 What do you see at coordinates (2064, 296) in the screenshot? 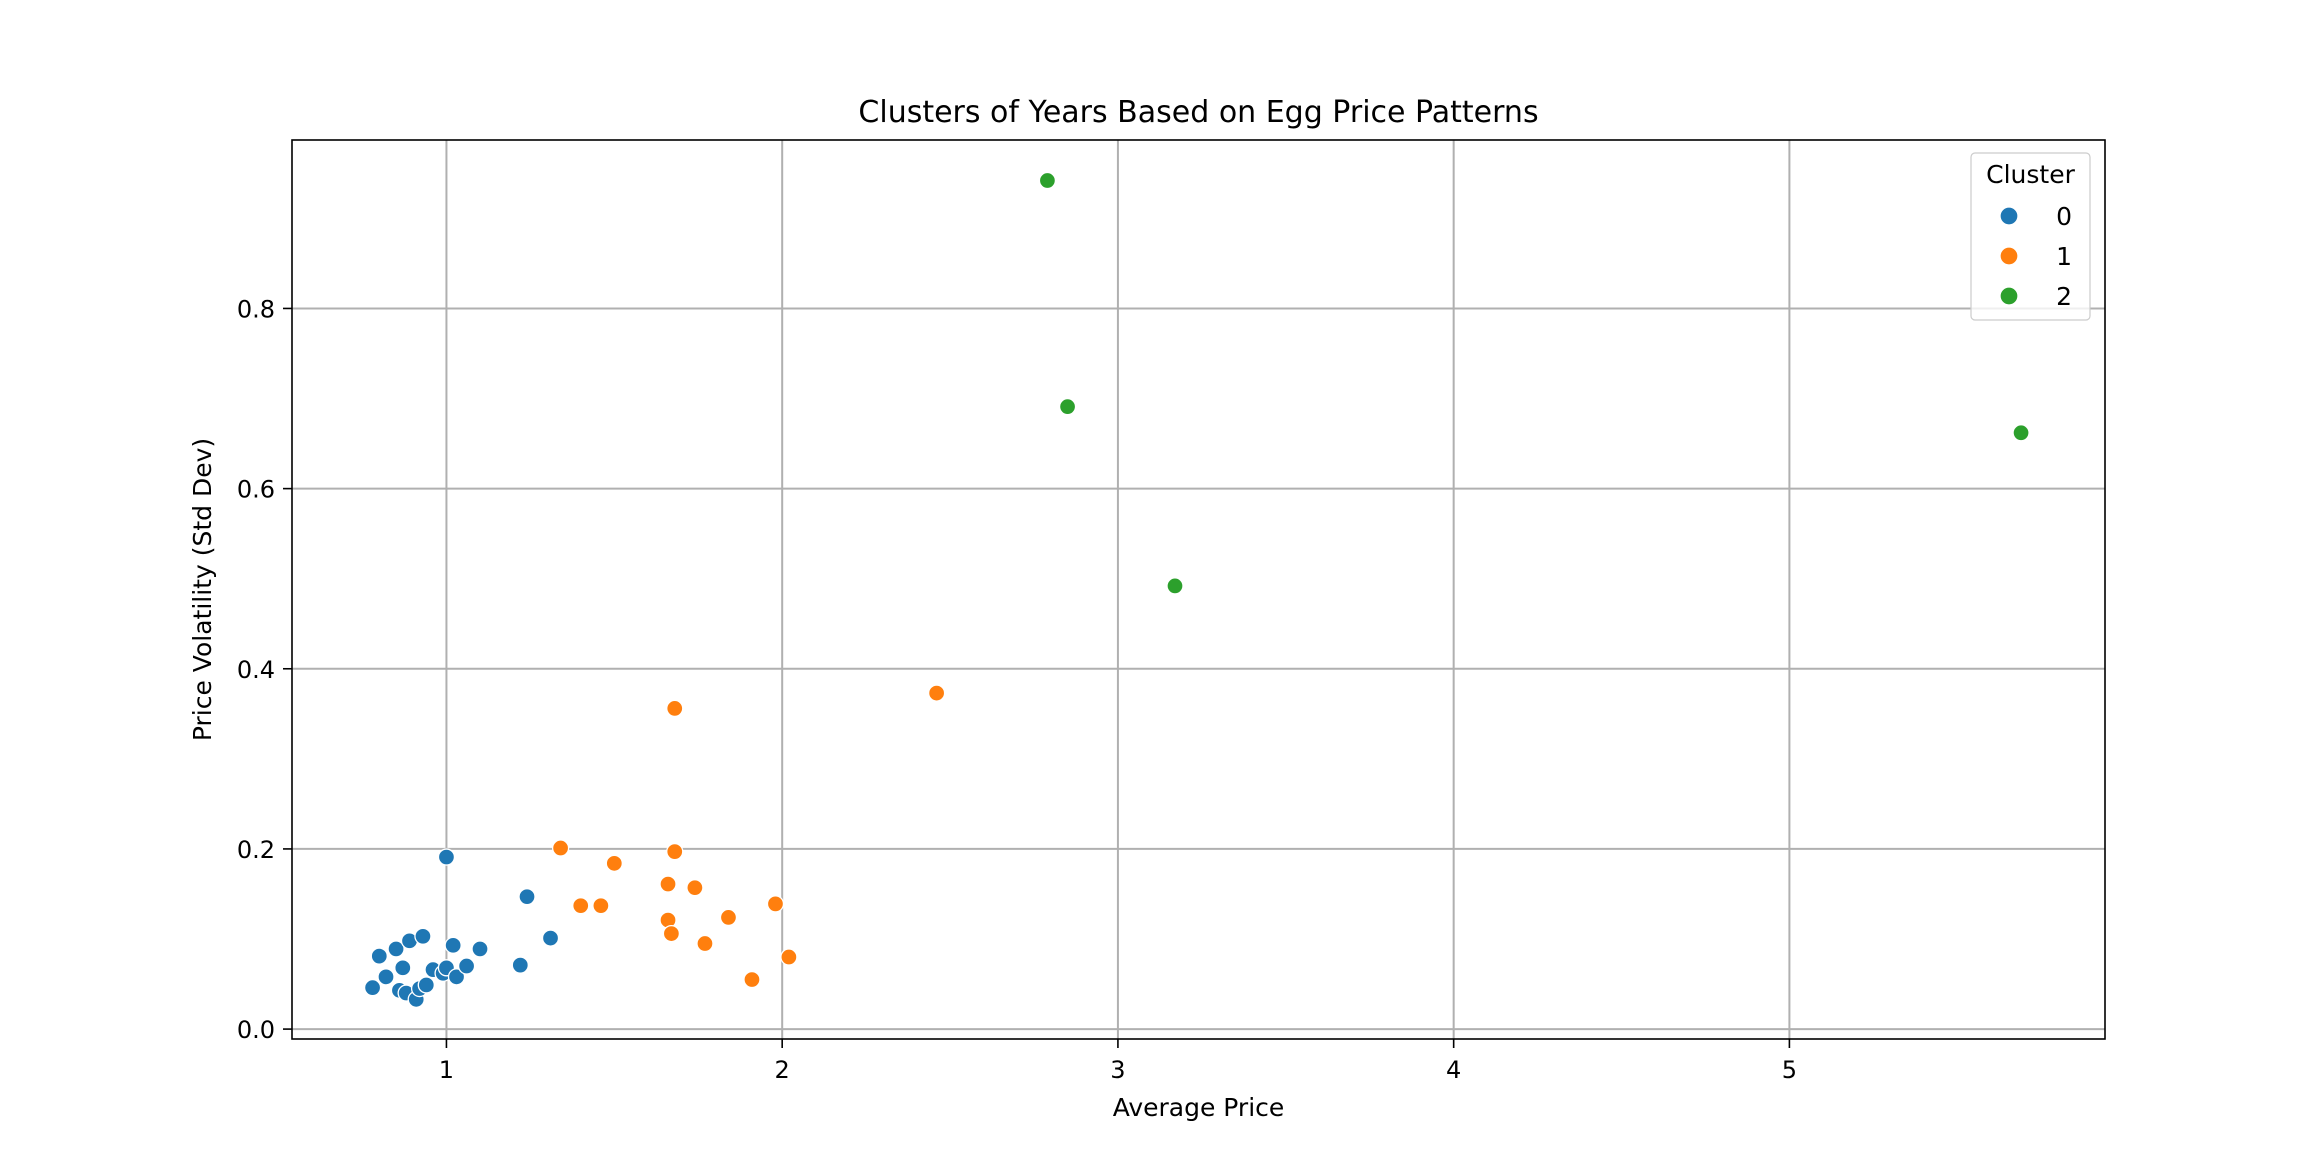
I see `legend-label: 2` at bounding box center [2064, 296].